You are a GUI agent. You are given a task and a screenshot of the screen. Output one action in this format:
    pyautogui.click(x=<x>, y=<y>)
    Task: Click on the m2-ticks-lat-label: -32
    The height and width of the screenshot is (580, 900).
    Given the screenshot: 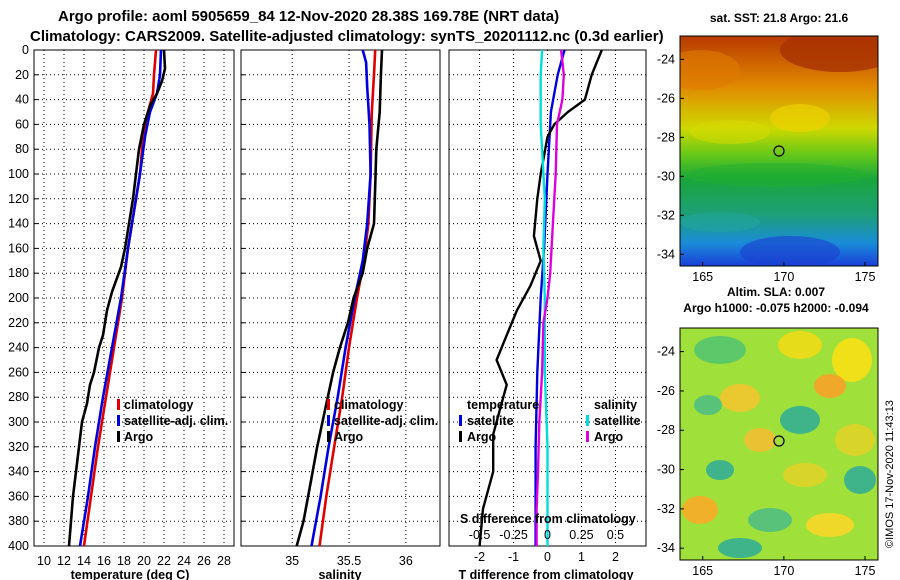 What is the action you would take?
    pyautogui.click(x=666, y=509)
    